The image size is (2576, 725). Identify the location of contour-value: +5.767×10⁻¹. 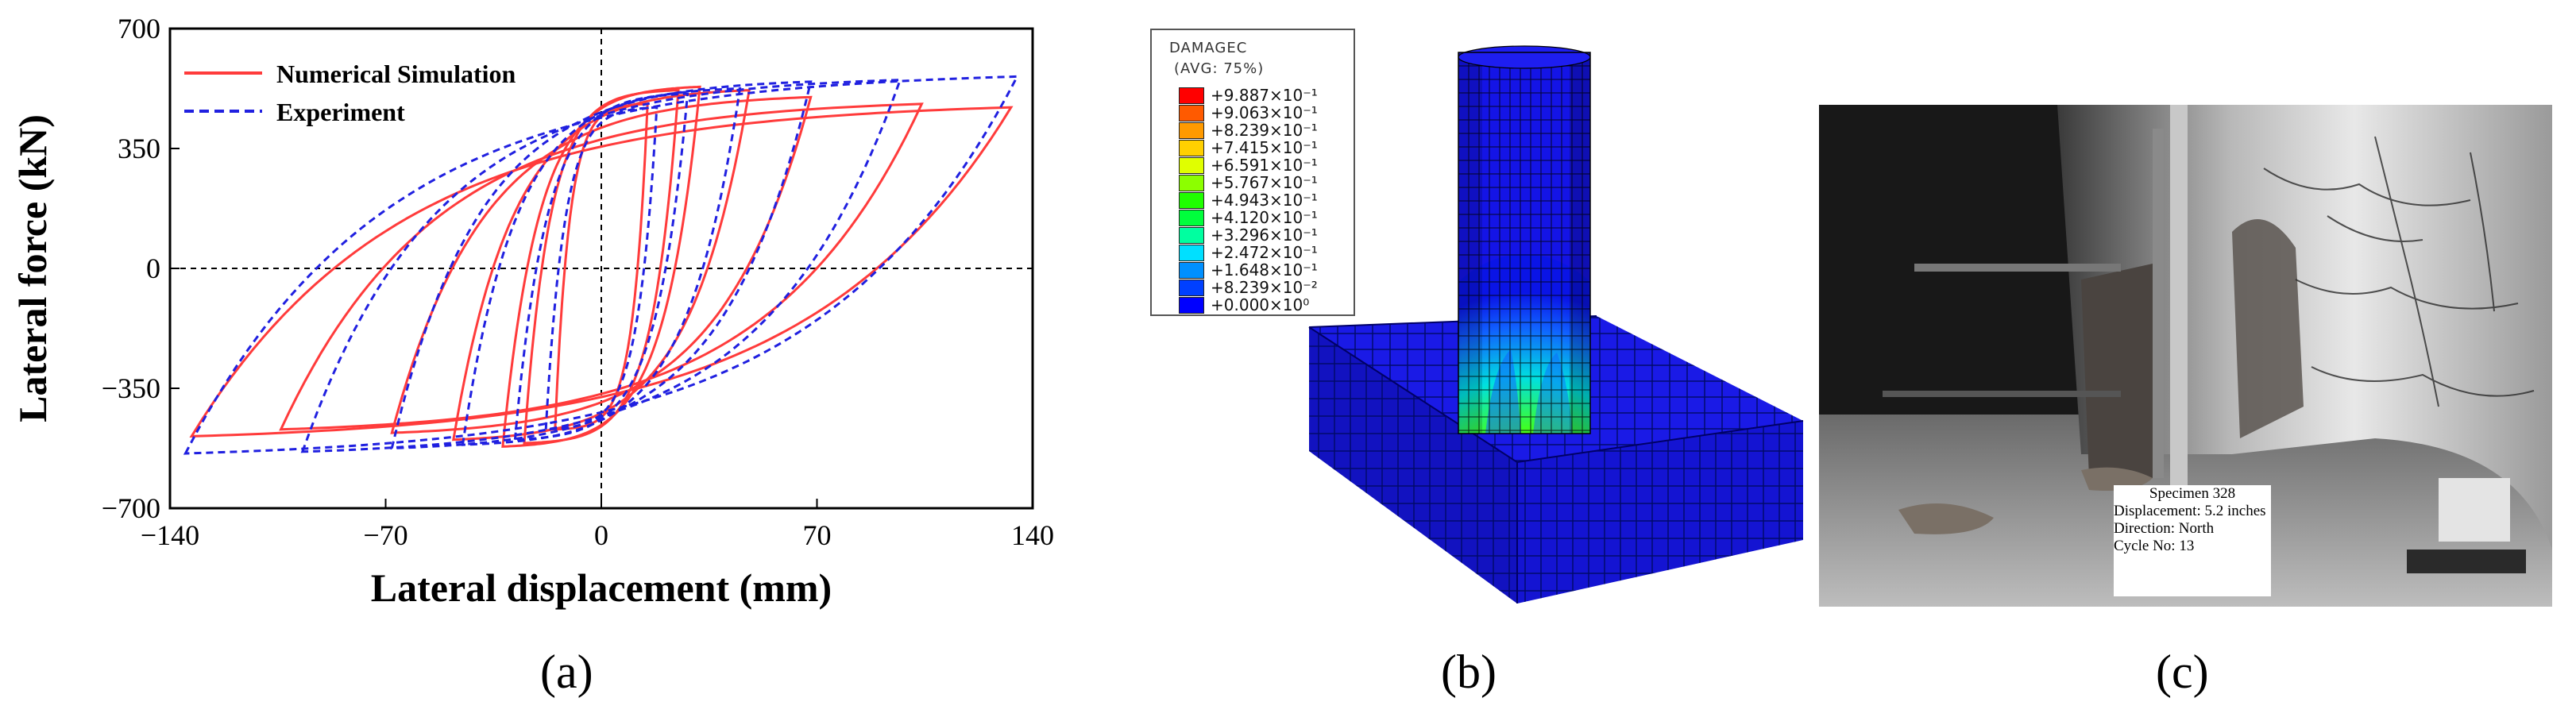
(1264, 182).